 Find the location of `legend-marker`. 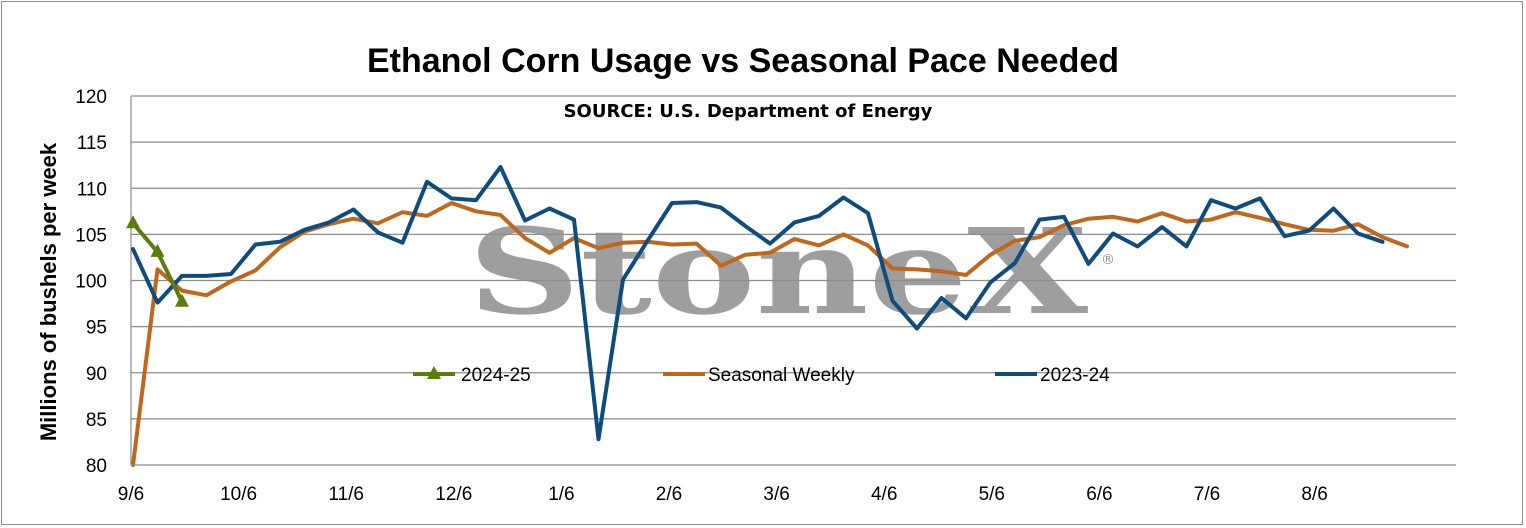

legend-marker is located at coordinates (434, 372).